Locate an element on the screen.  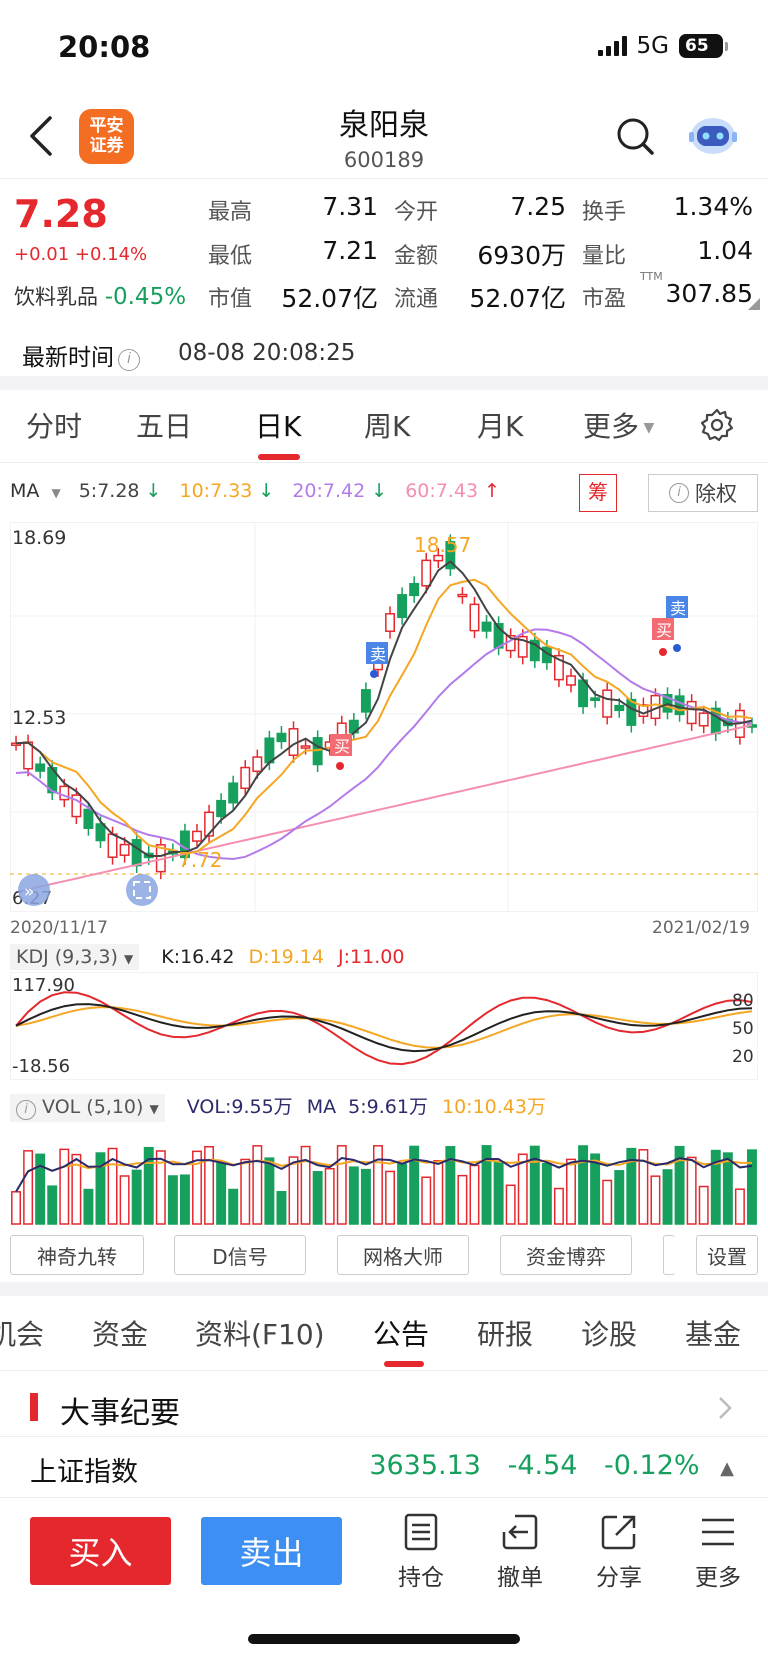
tab-five-day: 五日 is located at coordinates (164, 426).